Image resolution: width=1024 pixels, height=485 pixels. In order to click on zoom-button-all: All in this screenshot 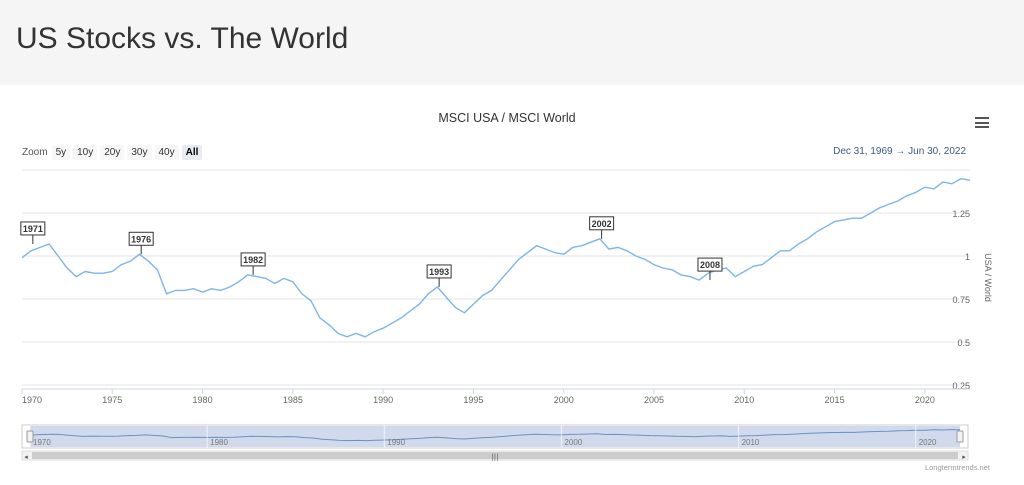, I will do `click(192, 152)`.